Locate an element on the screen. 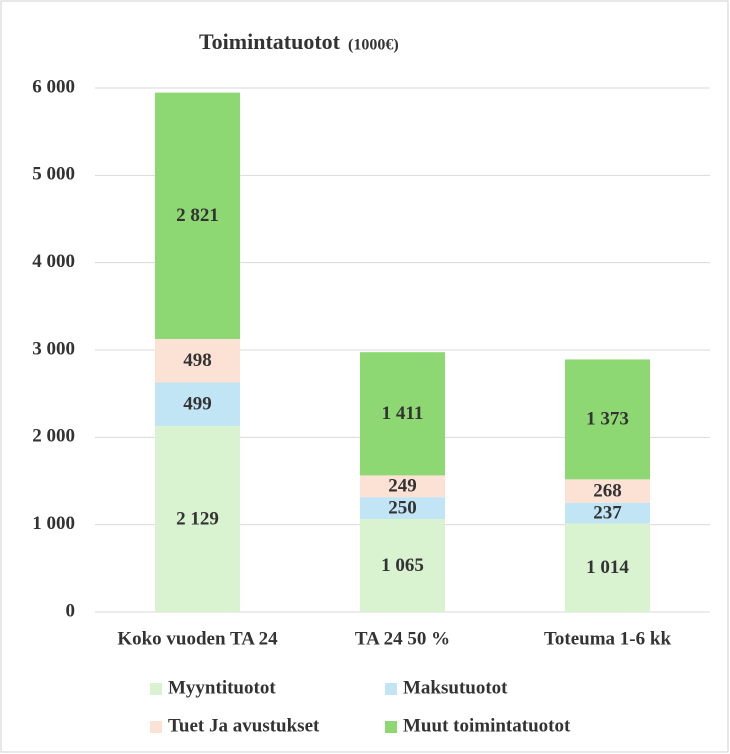 Image resolution: width=730 pixels, height=754 pixels. legend-label: Myyntituotot is located at coordinates (222, 687).